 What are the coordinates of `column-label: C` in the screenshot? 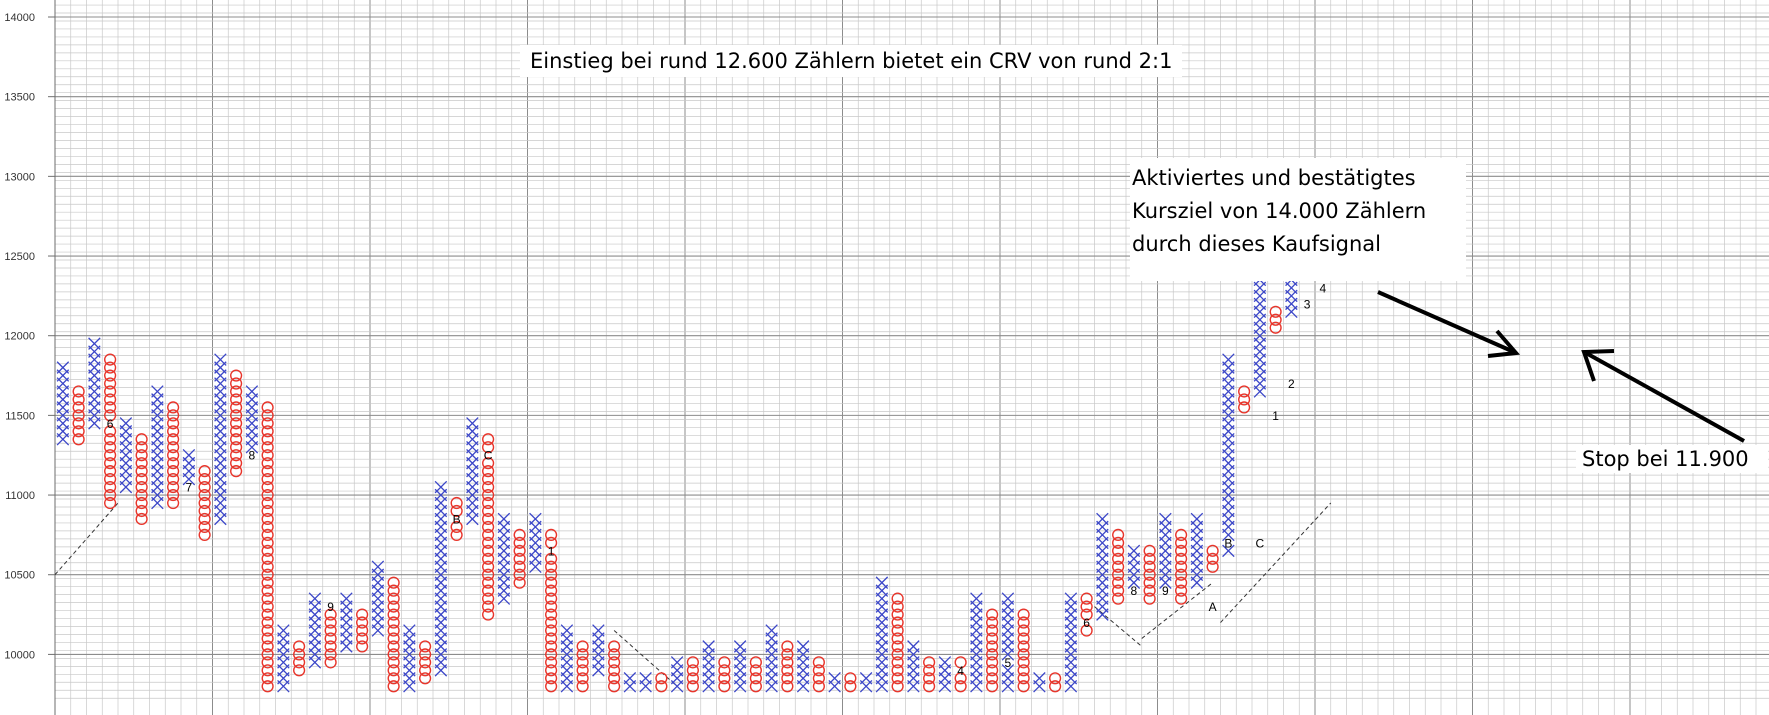 It's located at (488, 456).